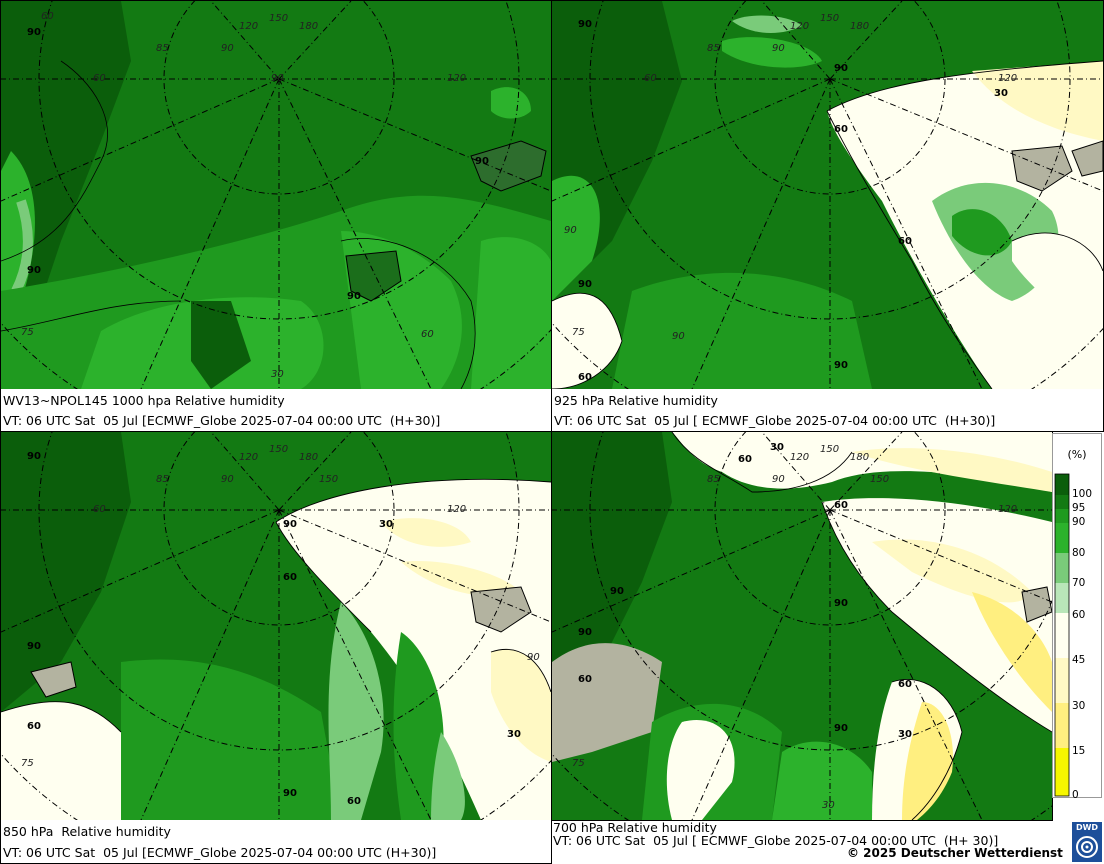 The height and width of the screenshot is (864, 1104). What do you see at coordinates (1079, 522) in the screenshot?
I see `legend-tick-90: 90` at bounding box center [1079, 522].